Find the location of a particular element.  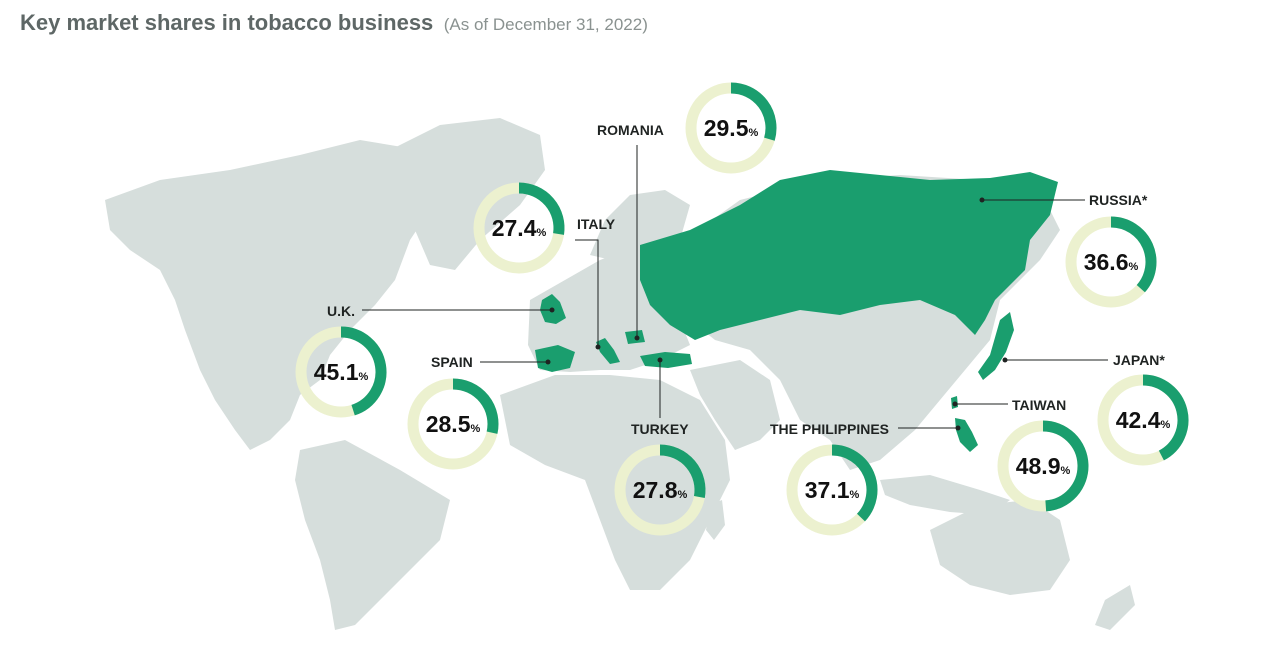

leader-italy is located at coordinates (587, 293).